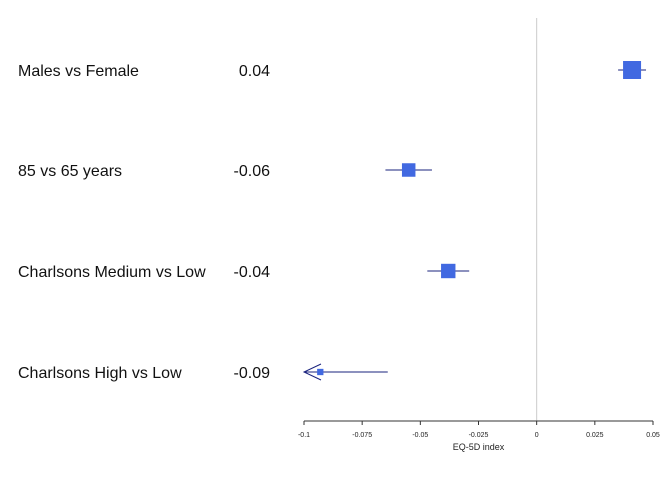  What do you see at coordinates (254, 71) in the screenshot?
I see `row-estimate-label: 0.04` at bounding box center [254, 71].